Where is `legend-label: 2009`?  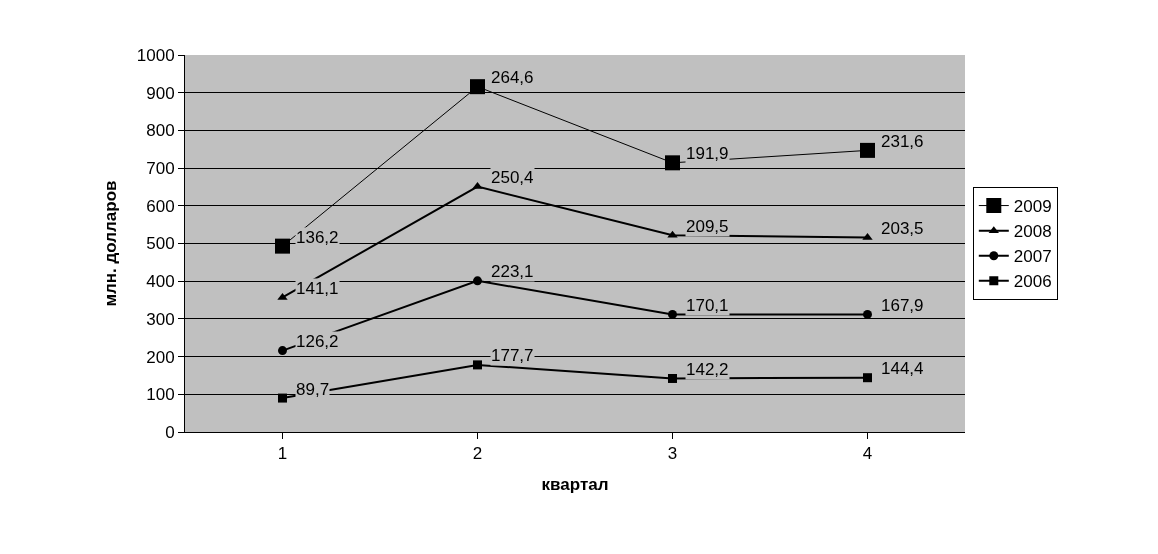 legend-label: 2009 is located at coordinates (1032, 207).